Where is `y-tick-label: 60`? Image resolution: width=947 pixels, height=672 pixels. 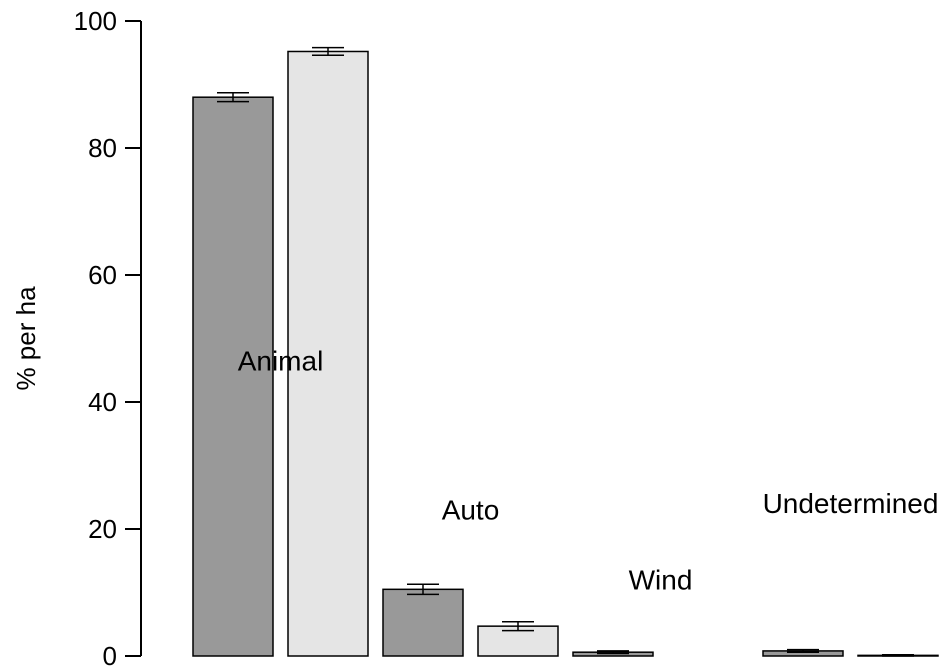
y-tick-label: 60 is located at coordinates (102, 275).